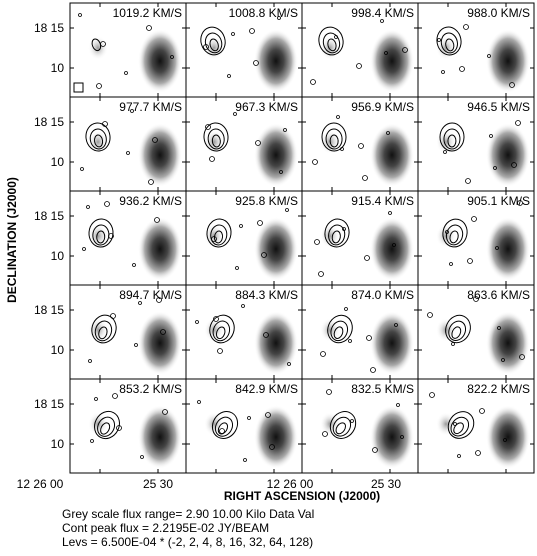 This screenshot has width=537, height=556. Describe the element at coordinates (78, 87) in the screenshot. I see `beam` at that location.